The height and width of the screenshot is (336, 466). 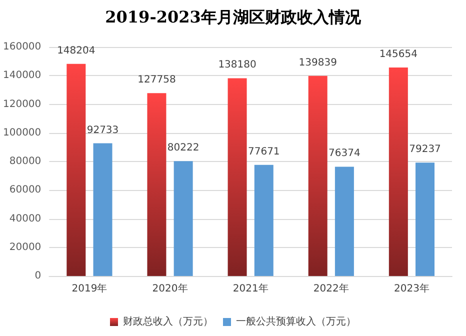 What do you see at coordinates (25, 247) in the screenshot?
I see `y-tick-label: 20000` at bounding box center [25, 247].